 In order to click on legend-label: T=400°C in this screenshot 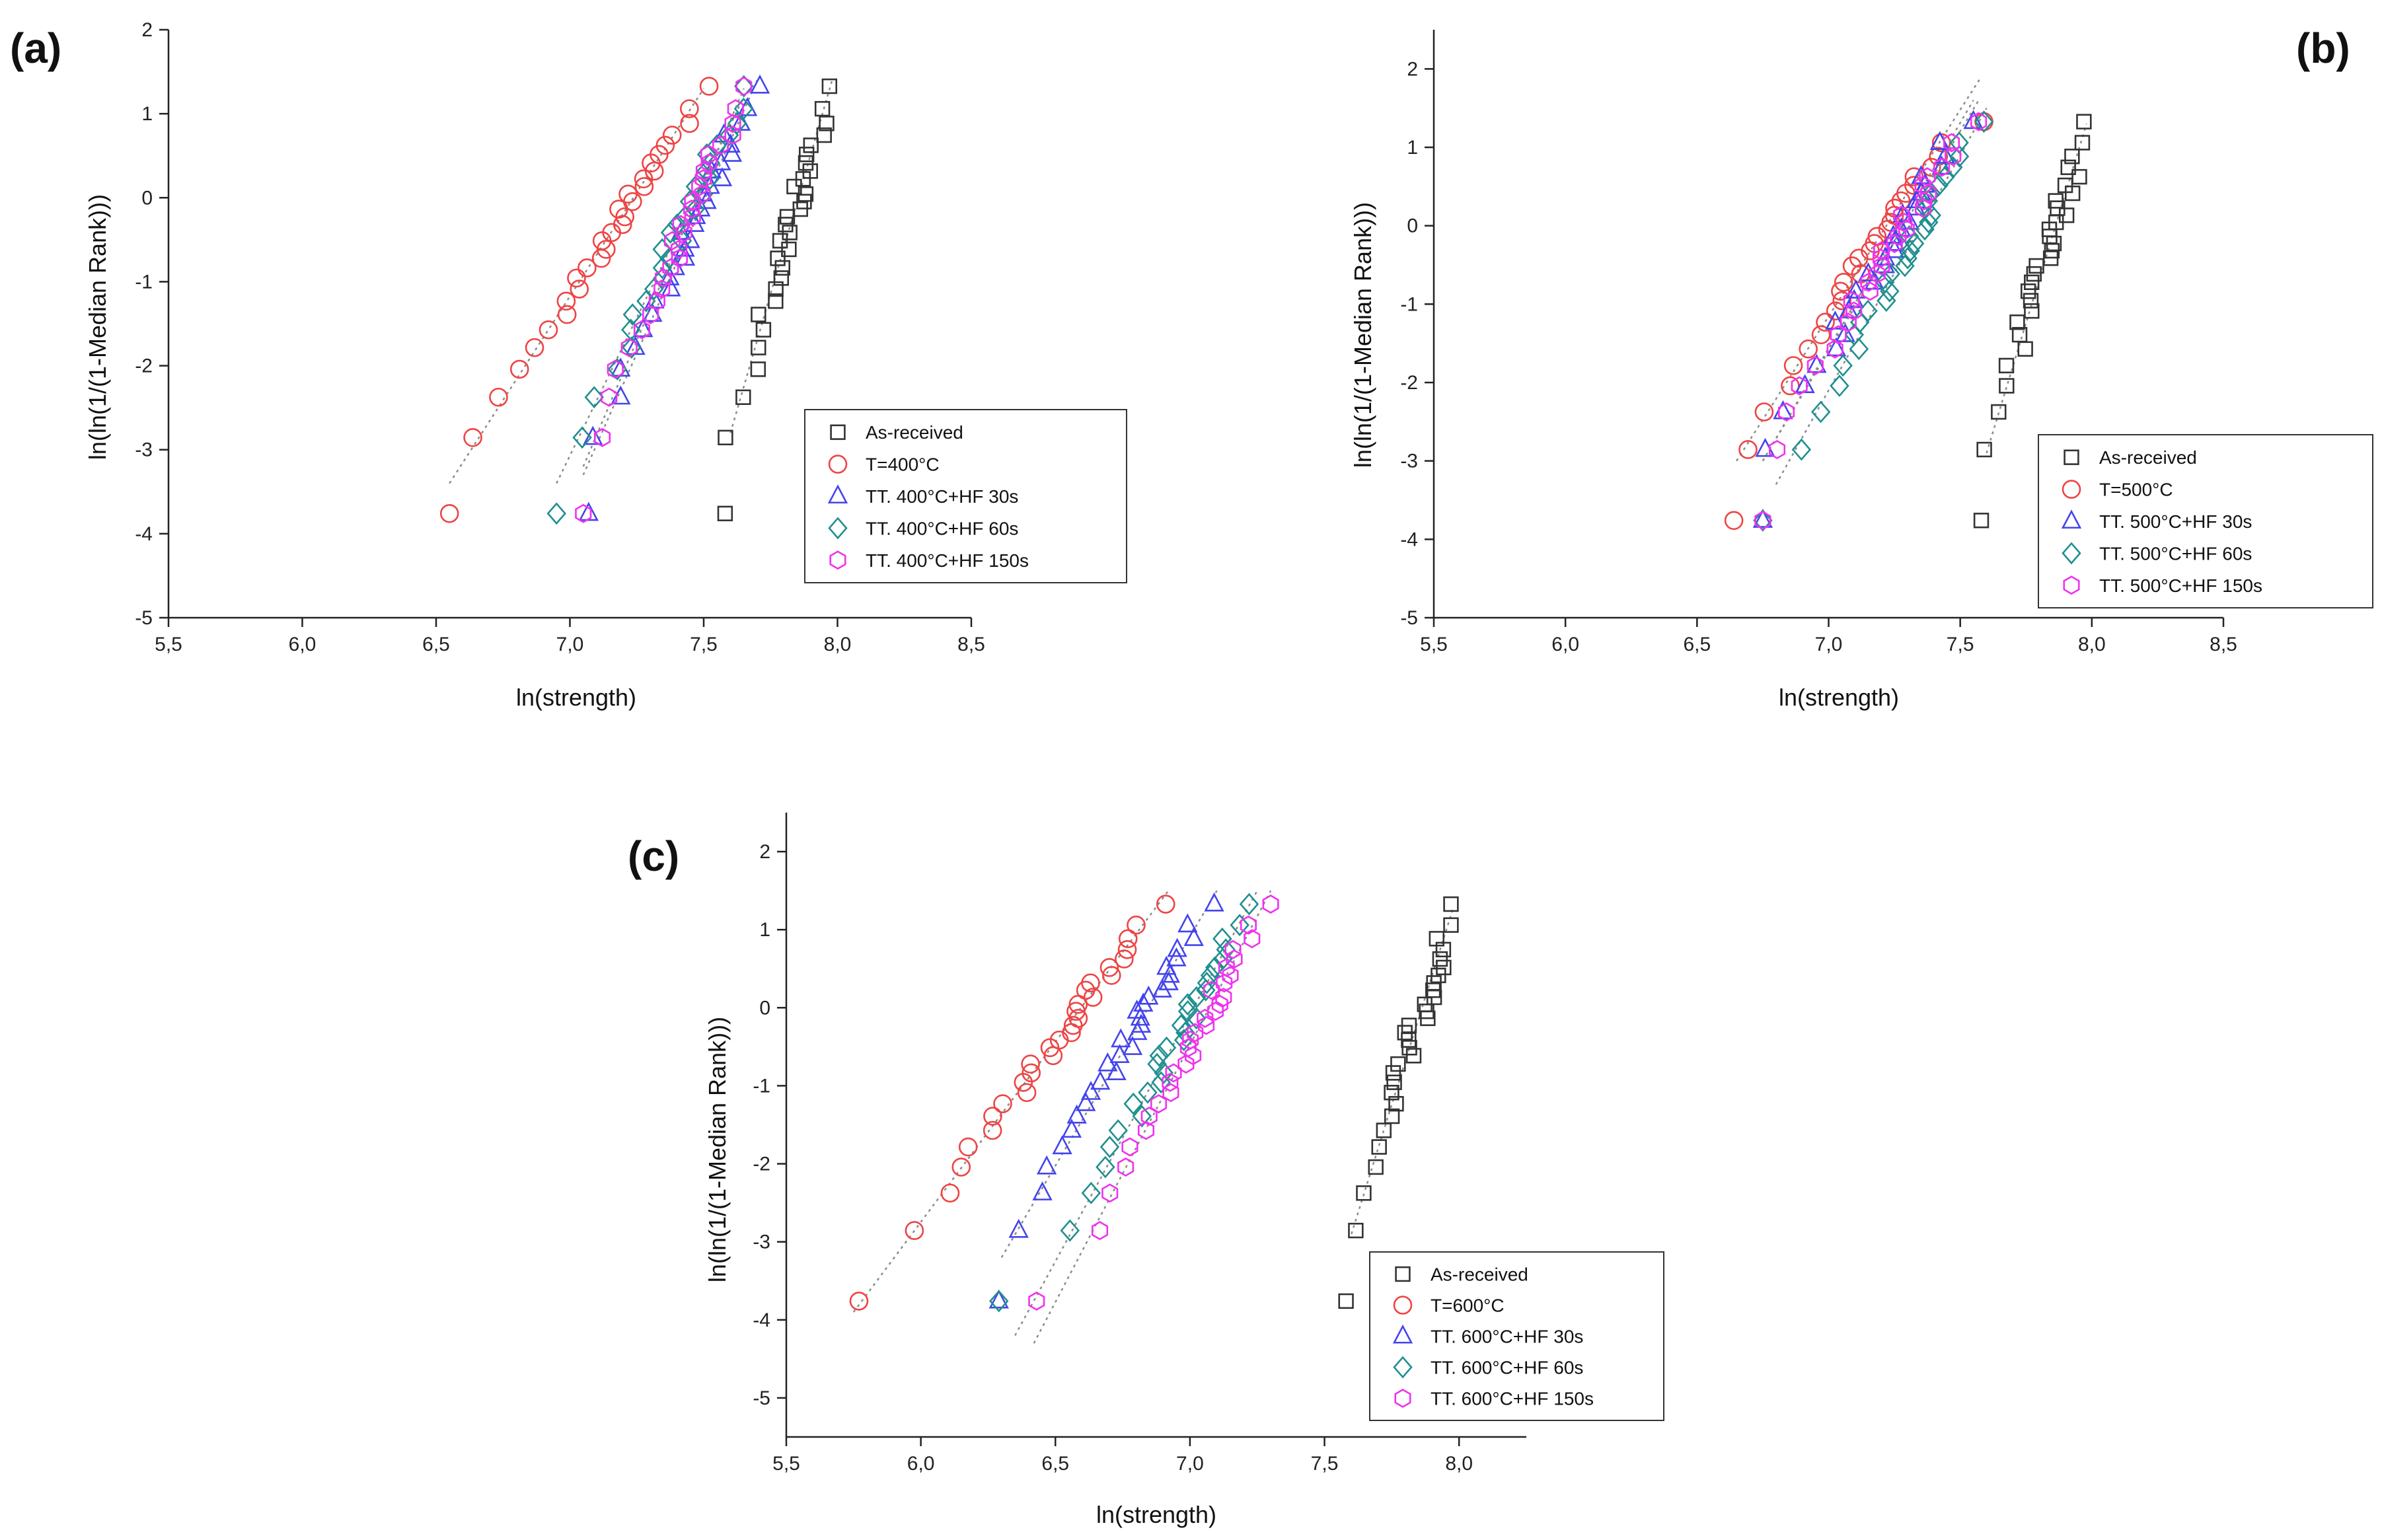, I will do `click(903, 465)`.